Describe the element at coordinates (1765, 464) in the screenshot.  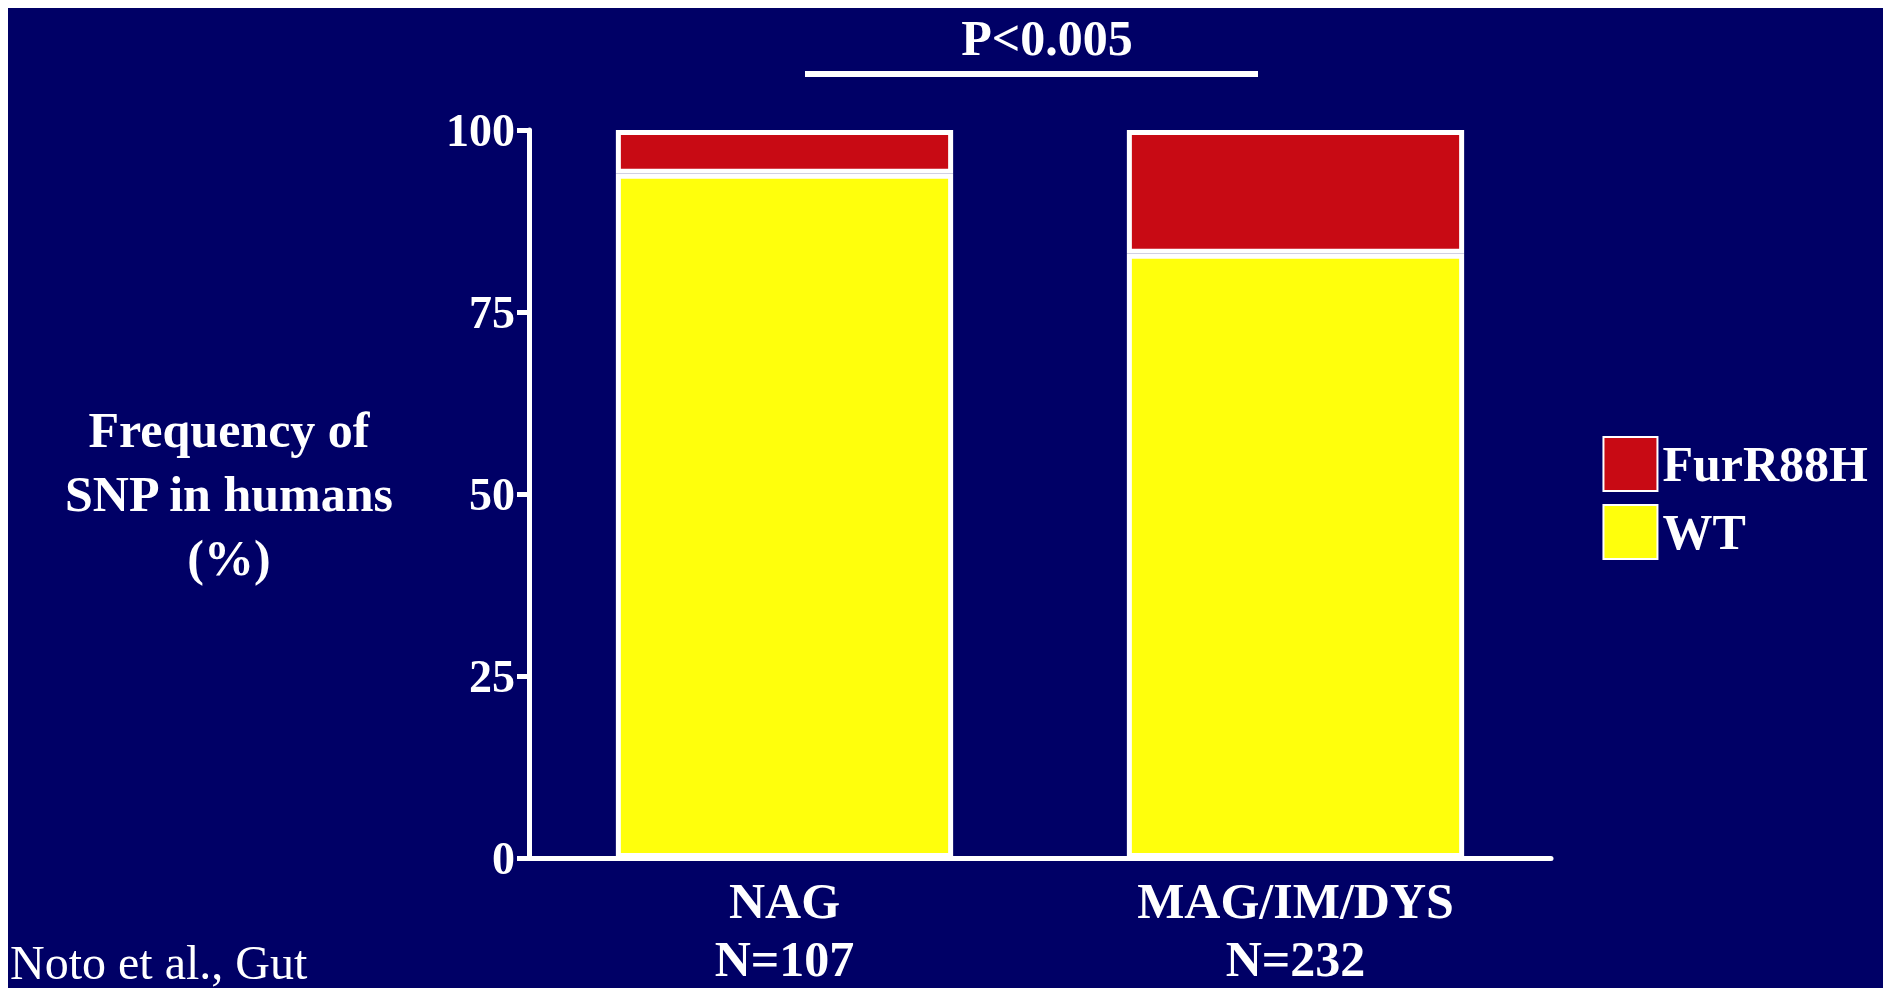
I see `legend-label: FurR88H` at that location.